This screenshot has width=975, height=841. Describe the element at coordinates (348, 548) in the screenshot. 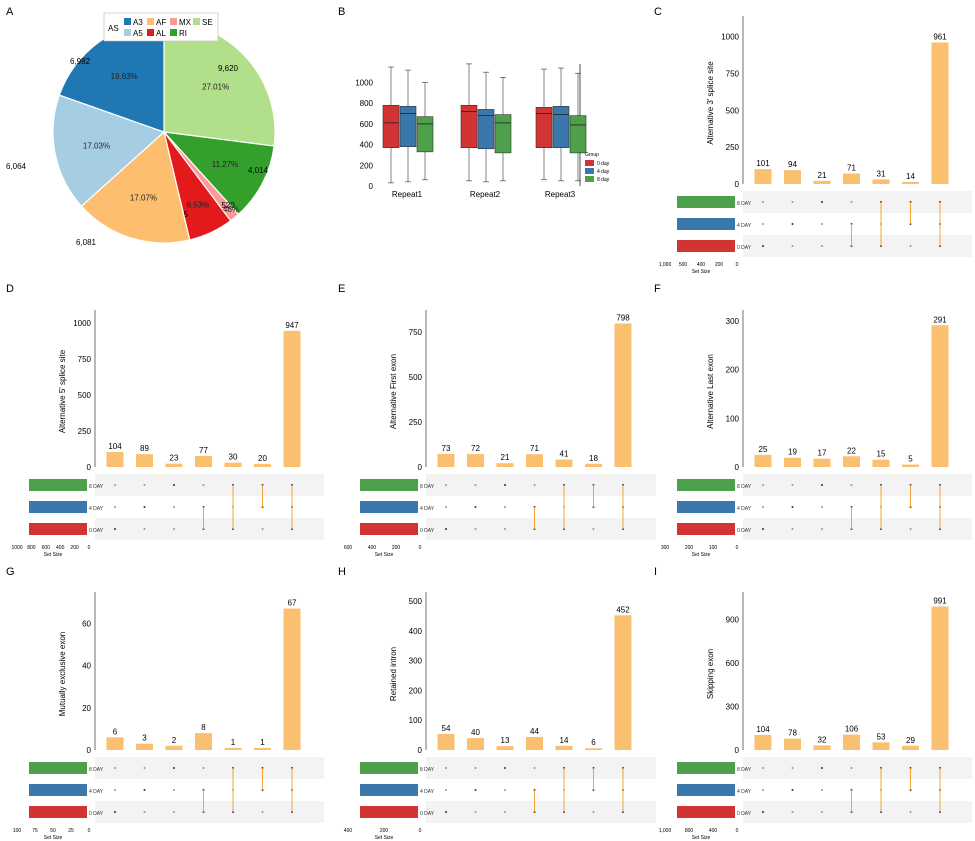

I see `set-size-tick: 600` at that location.